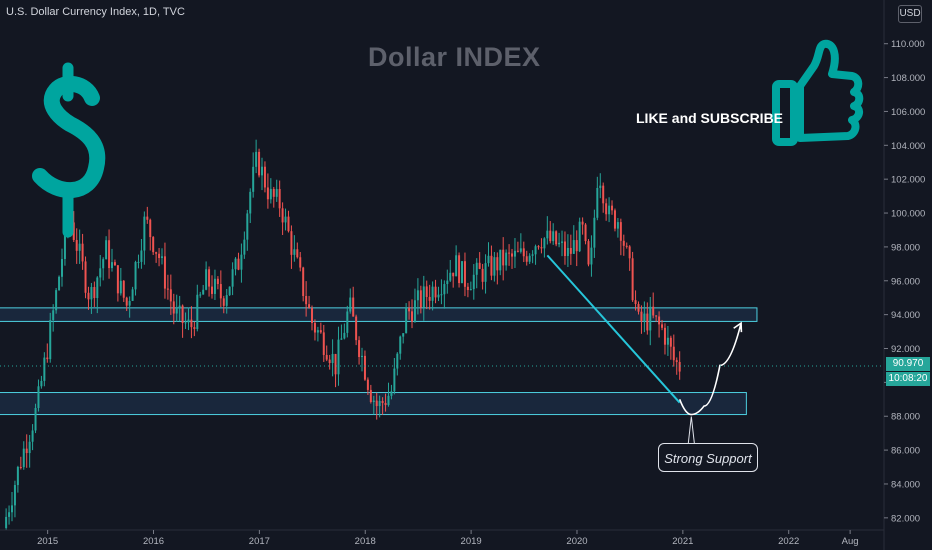 The width and height of the screenshot is (932, 550). What do you see at coordinates (910, 14) in the screenshot?
I see `currency-badge: USD` at bounding box center [910, 14].